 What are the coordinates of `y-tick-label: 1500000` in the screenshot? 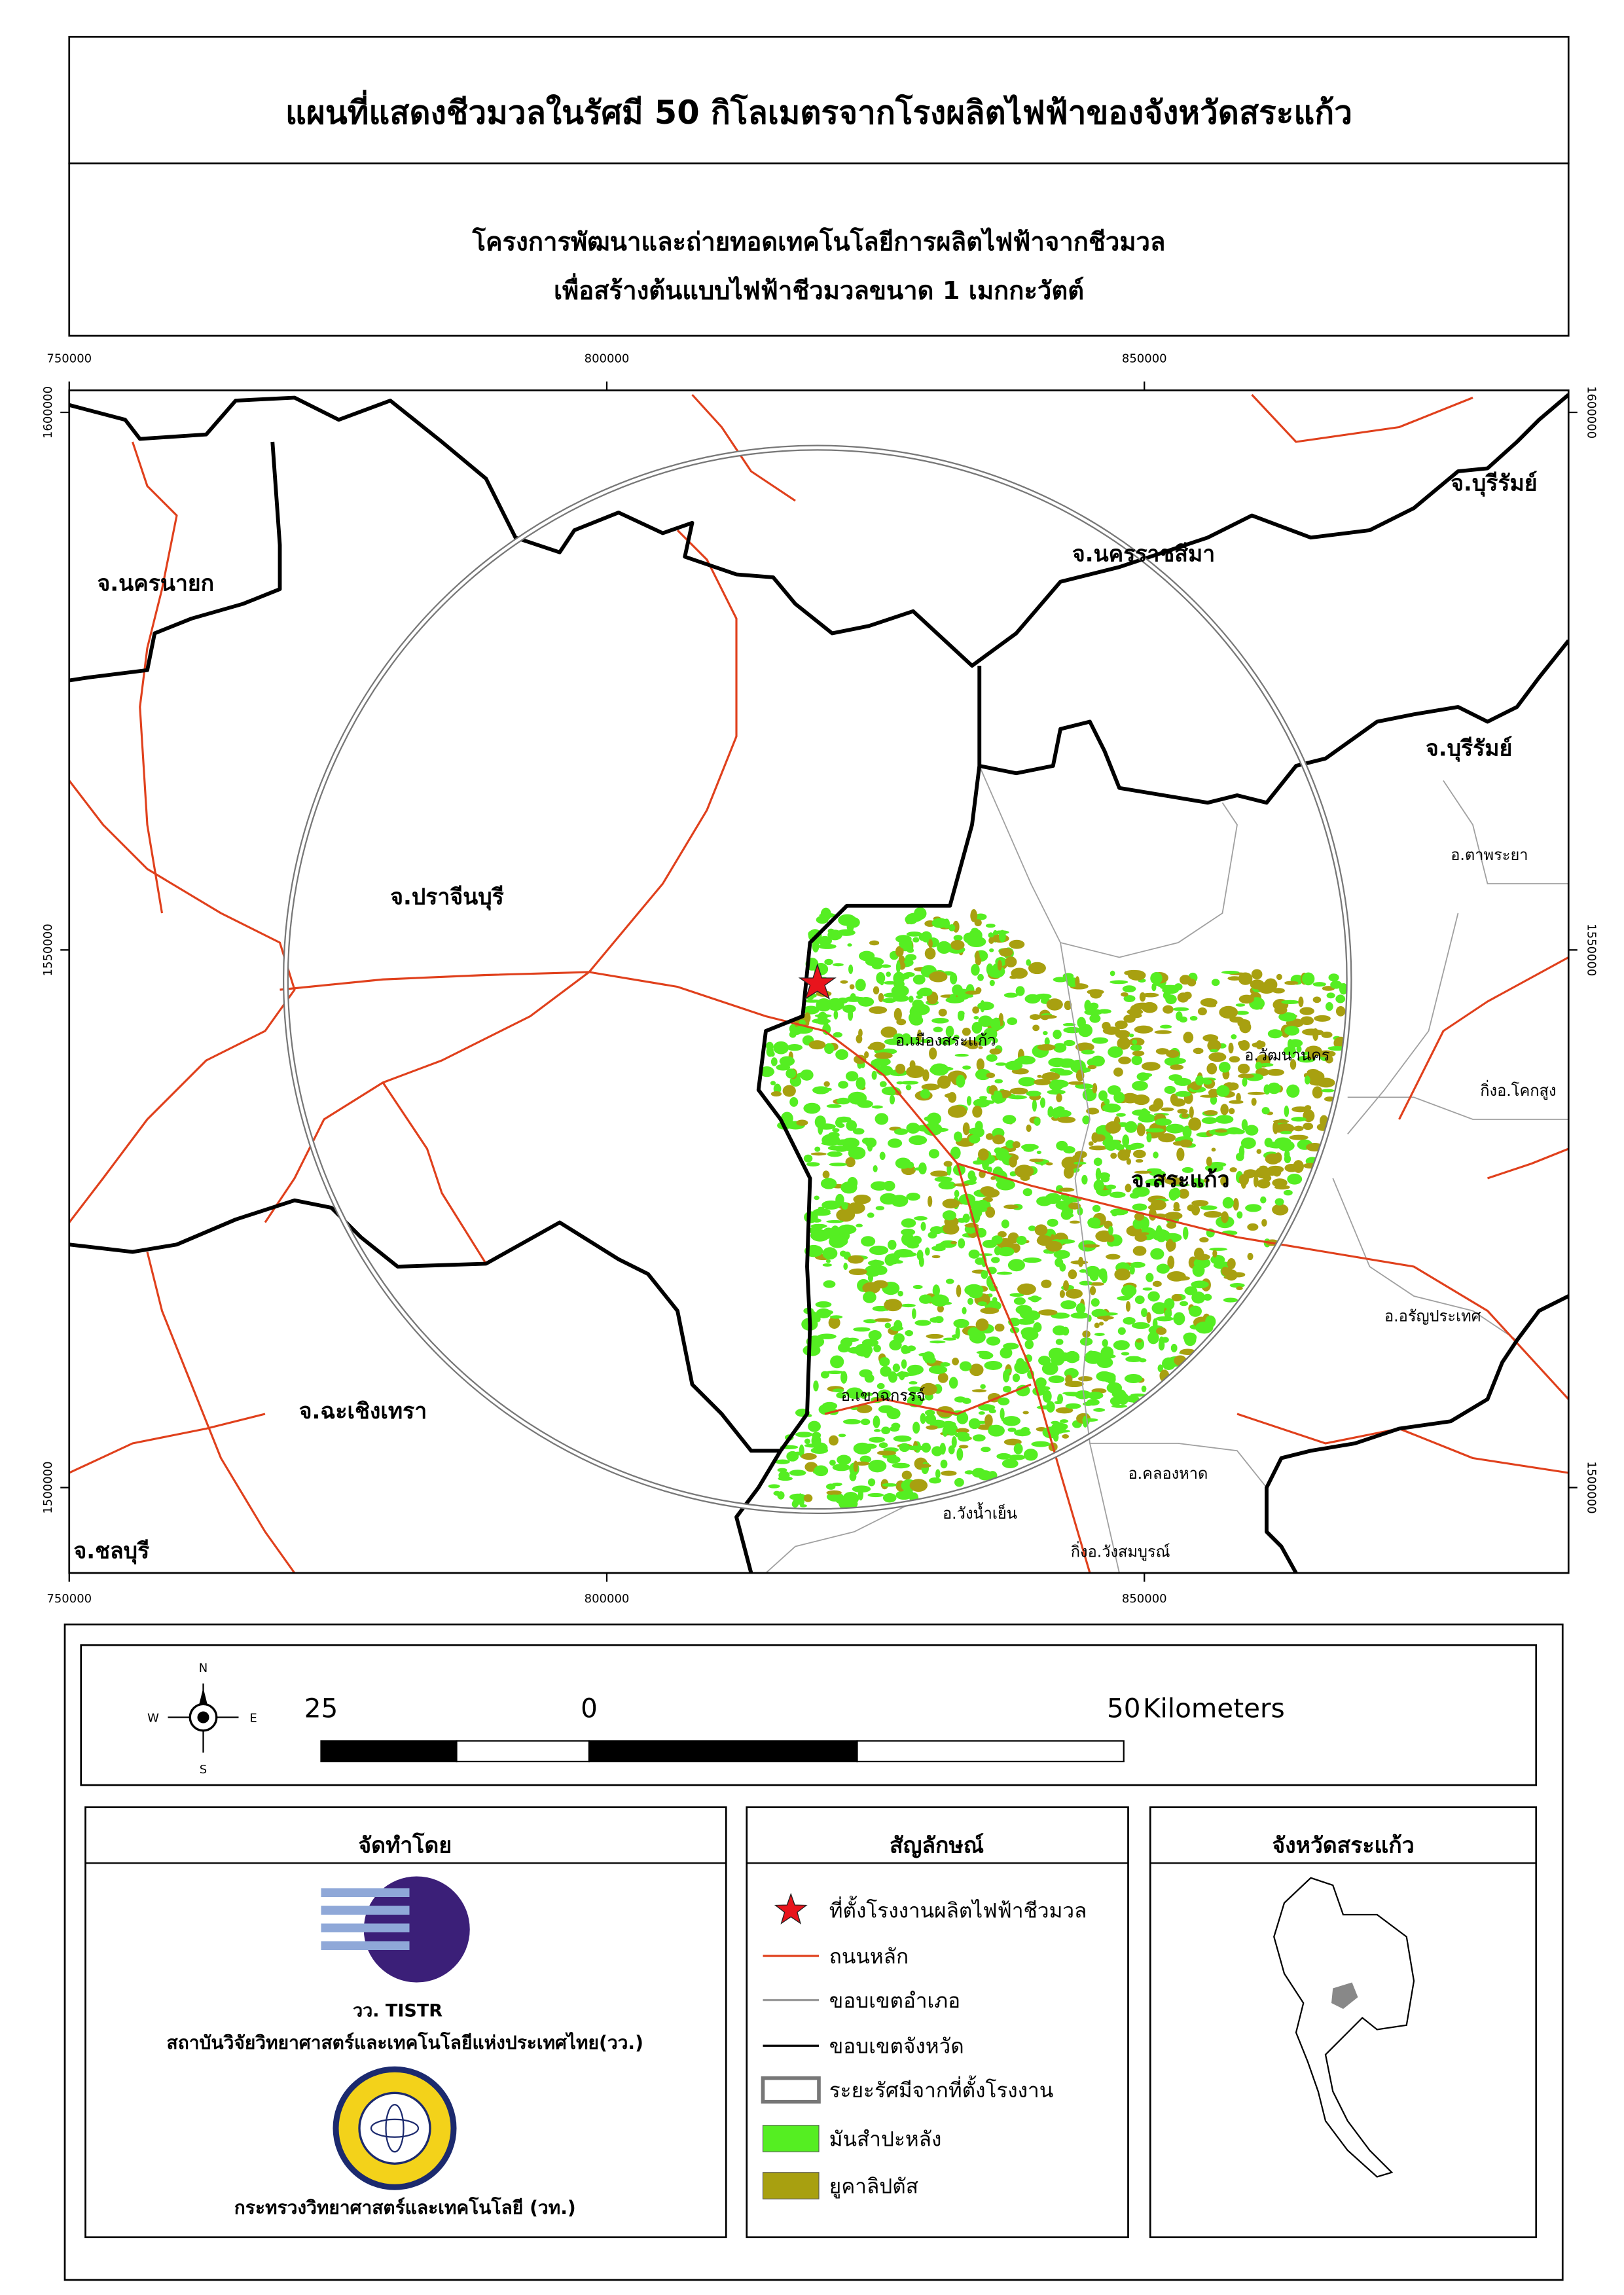 It's located at (48, 1487).